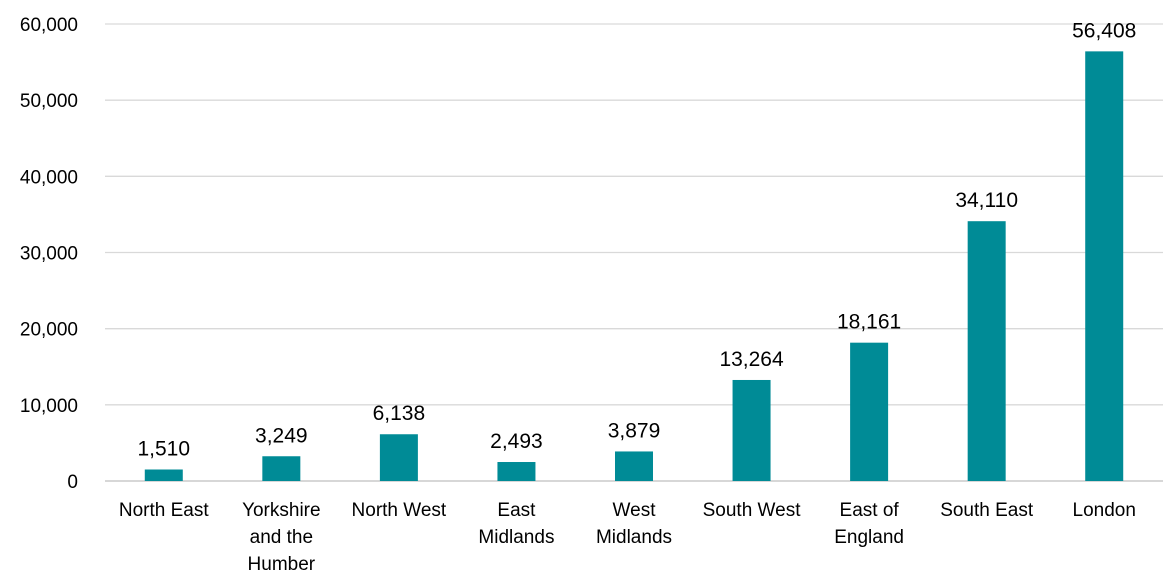  Describe the element at coordinates (986, 200) in the screenshot. I see `data-label: 34,110` at that location.